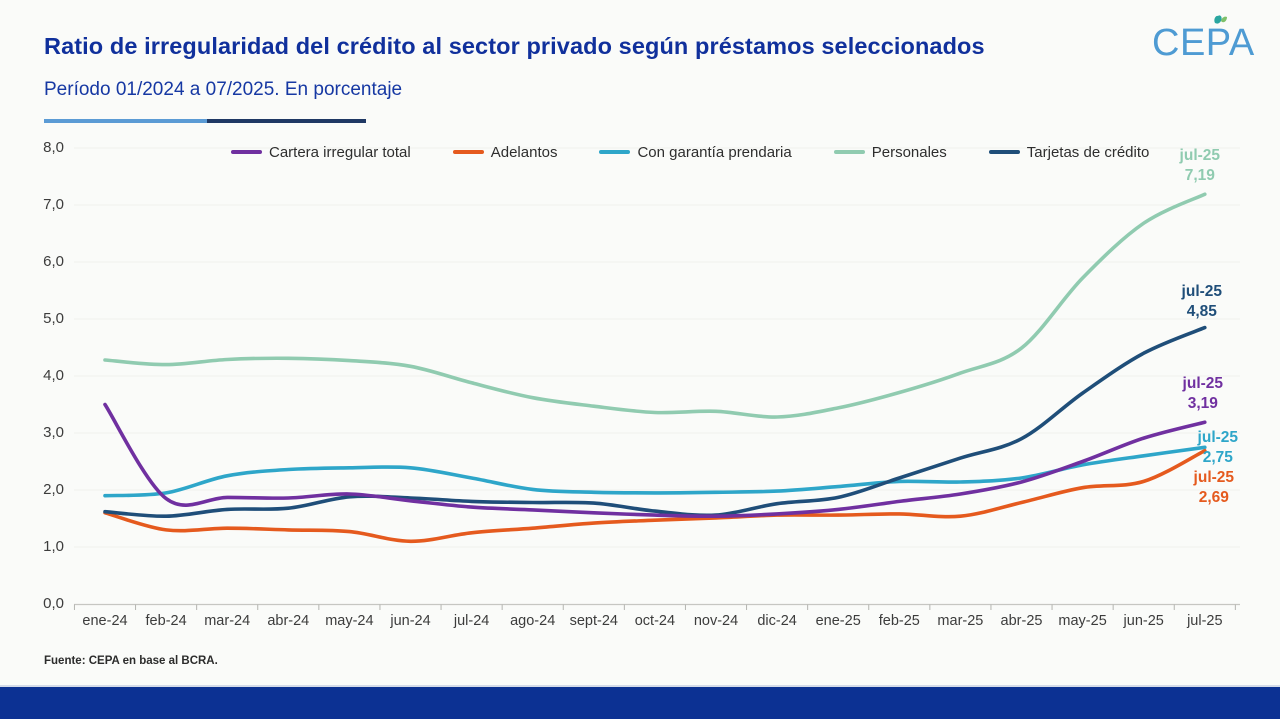 The image size is (1280, 719). I want to click on legend-item: Personales, so click(890, 152).